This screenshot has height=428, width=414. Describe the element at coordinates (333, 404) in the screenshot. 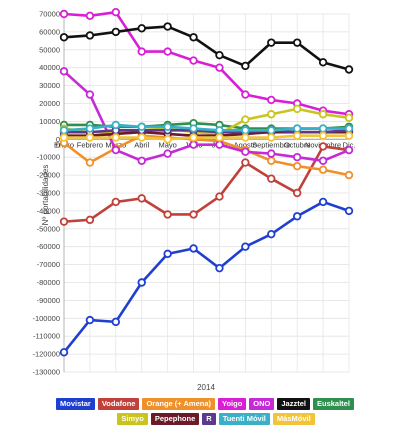

I see `legend-item: Euskaltel` at that location.